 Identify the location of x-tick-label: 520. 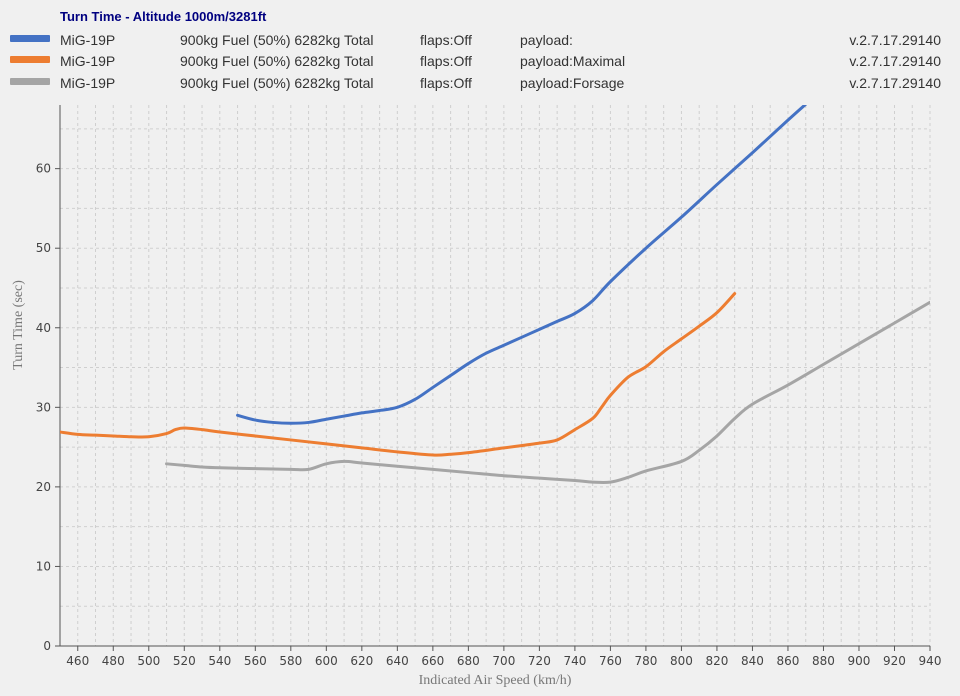
(184, 661).